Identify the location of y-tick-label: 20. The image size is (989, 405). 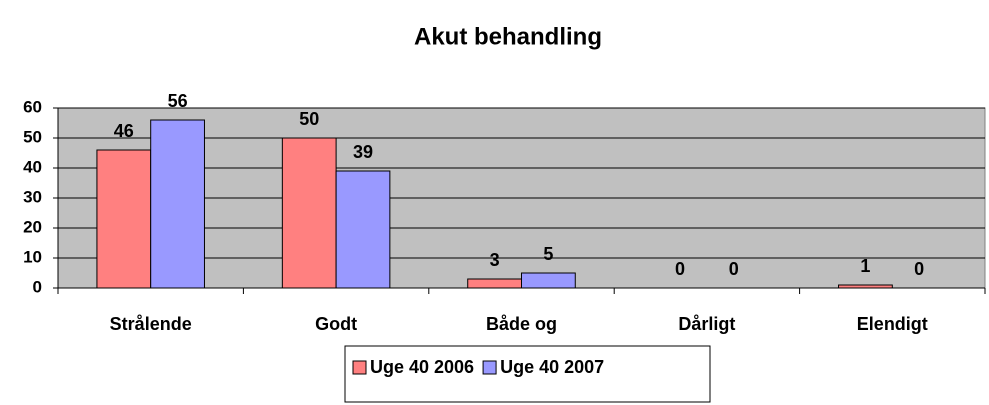
(32, 226).